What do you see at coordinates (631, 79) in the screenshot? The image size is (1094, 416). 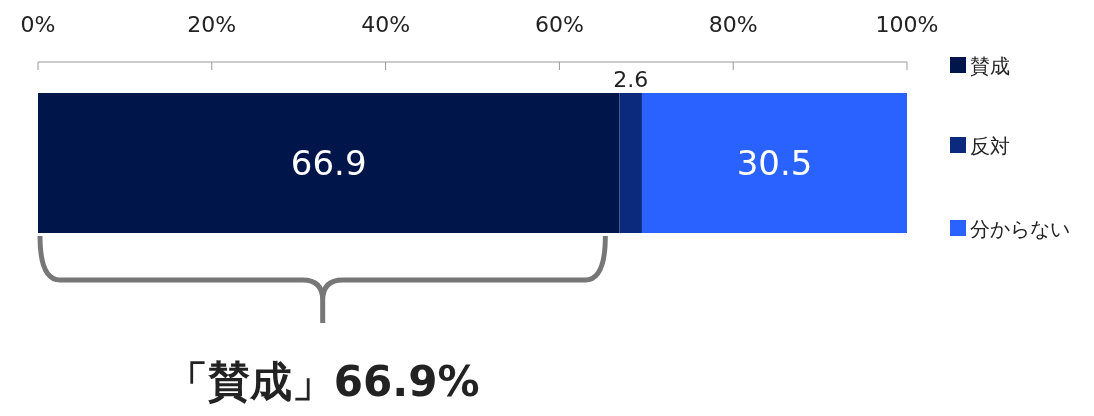 I see `data-label: 2.6` at bounding box center [631, 79].